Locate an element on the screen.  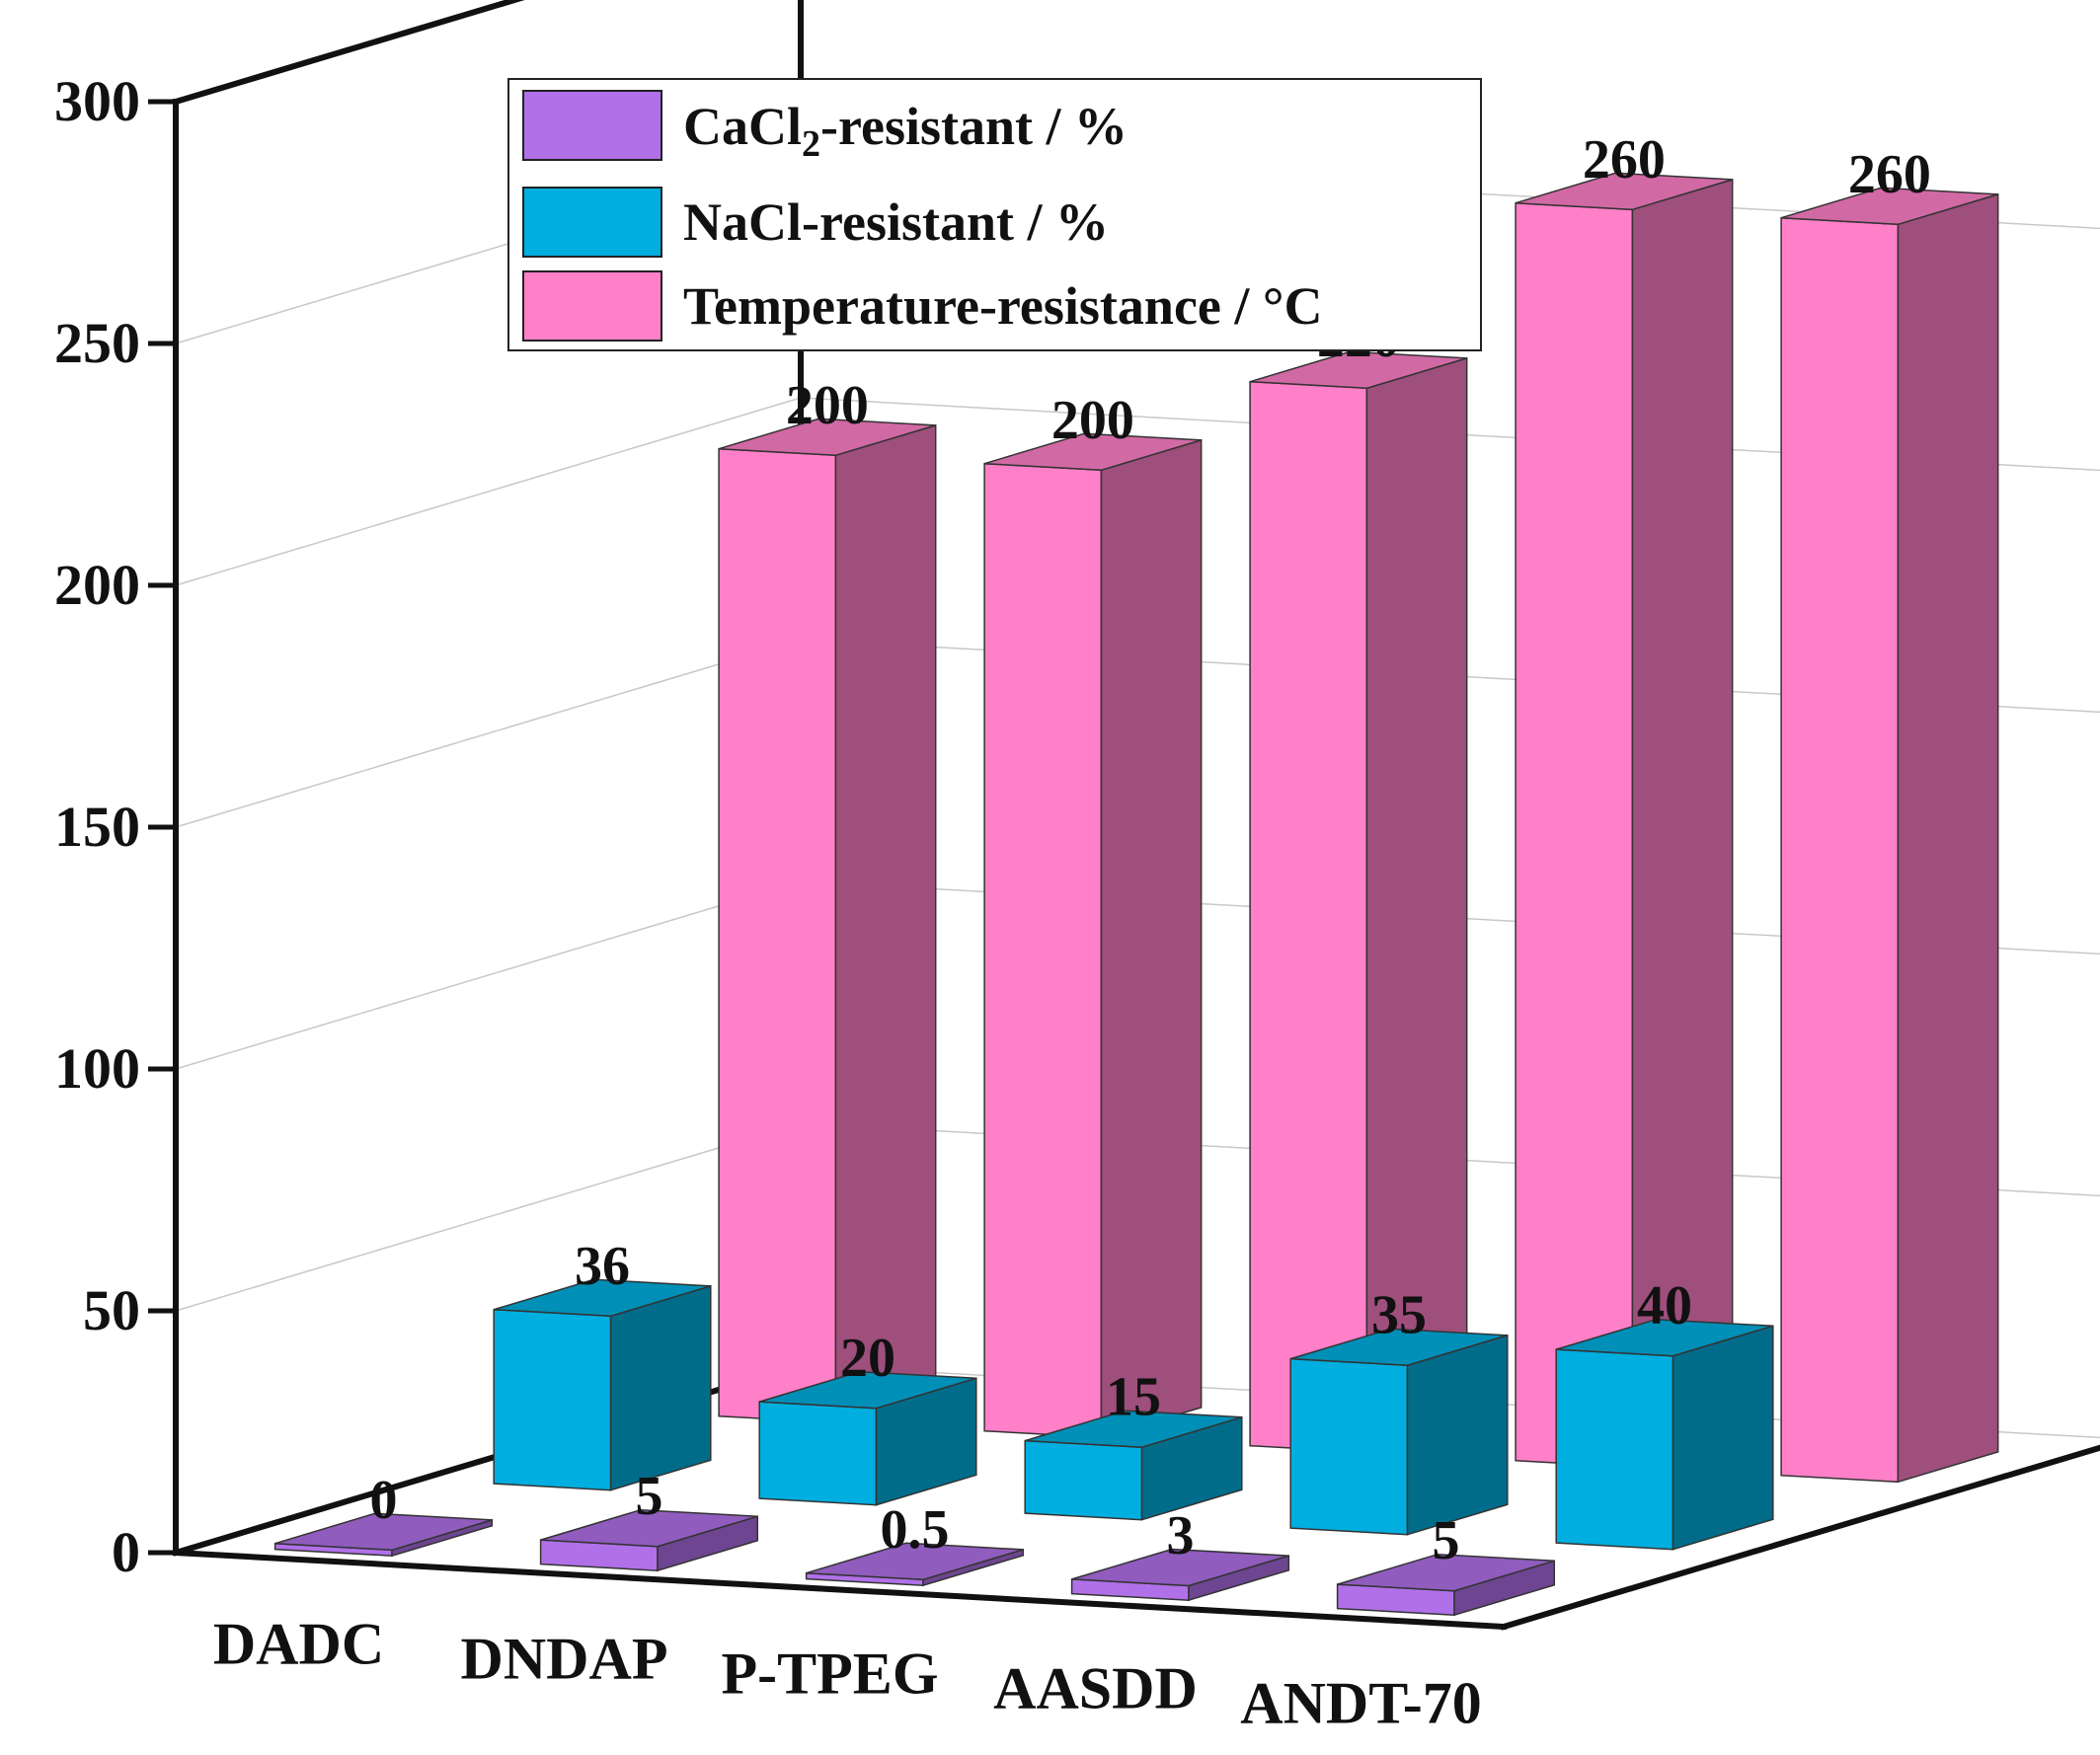
legend-swatch-nacl is located at coordinates (592, 222).